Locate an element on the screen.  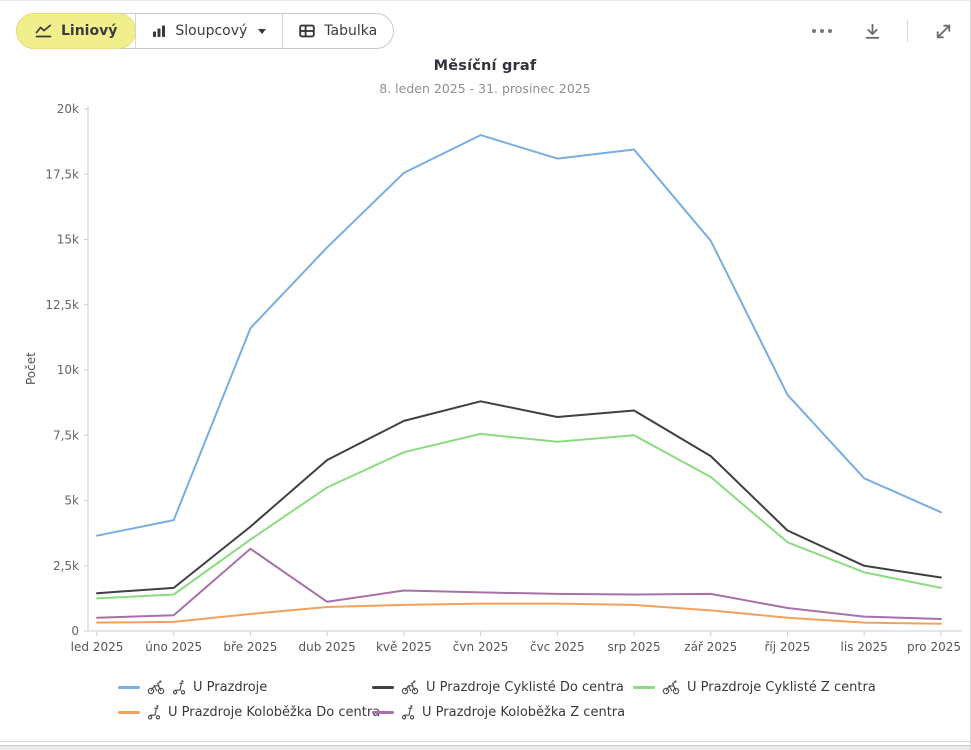
more-options-button is located at coordinates (822, 31).